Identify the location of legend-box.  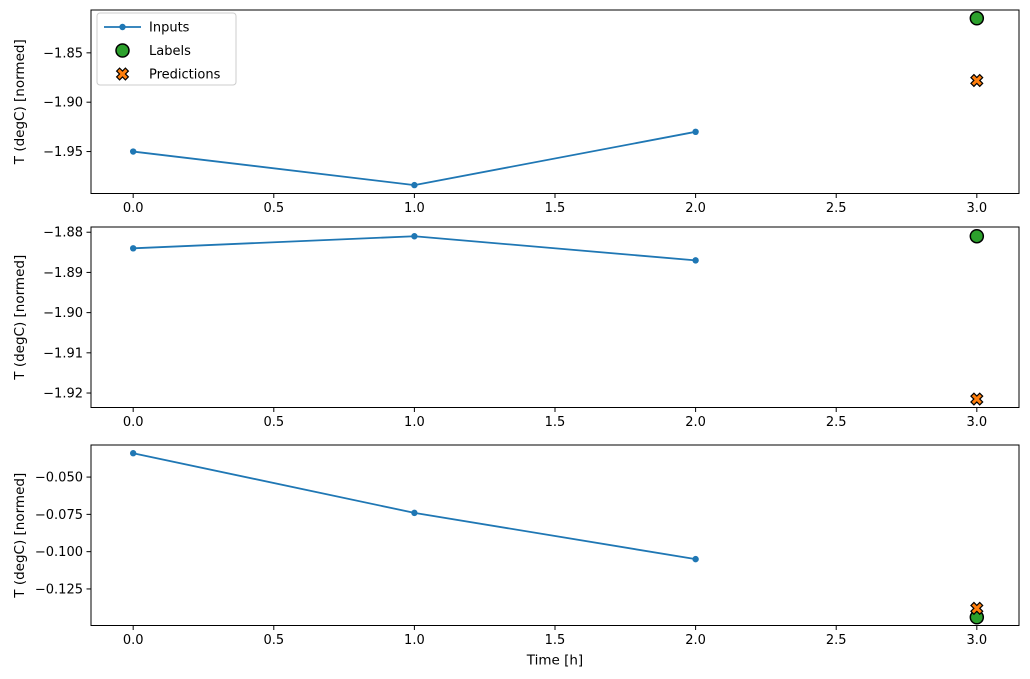
(166, 49).